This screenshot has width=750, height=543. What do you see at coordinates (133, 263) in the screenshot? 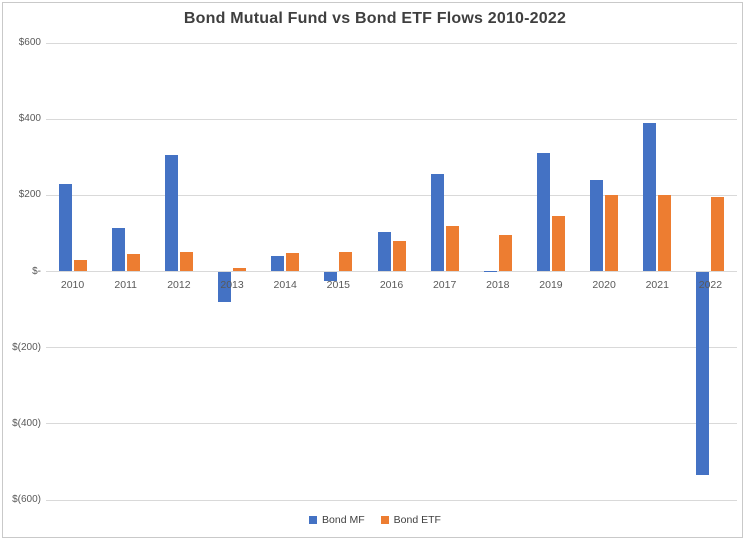
I see `bar-bond-etf-2011` at bounding box center [133, 263].